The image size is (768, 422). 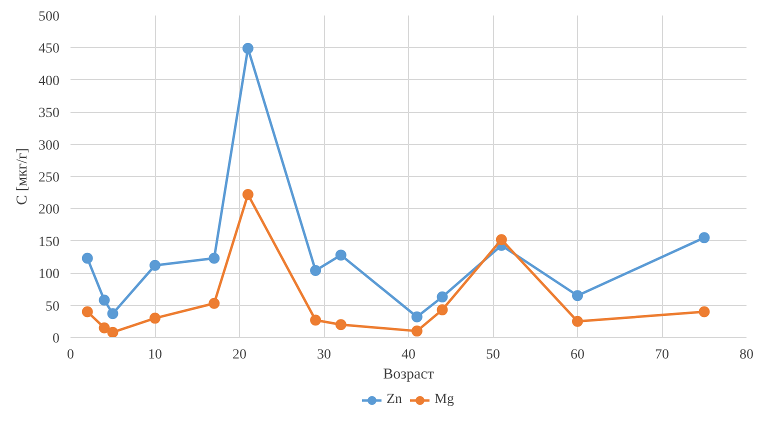 What do you see at coordinates (49, 178) in the screenshot?
I see `y-tick-label: 250` at bounding box center [49, 178].